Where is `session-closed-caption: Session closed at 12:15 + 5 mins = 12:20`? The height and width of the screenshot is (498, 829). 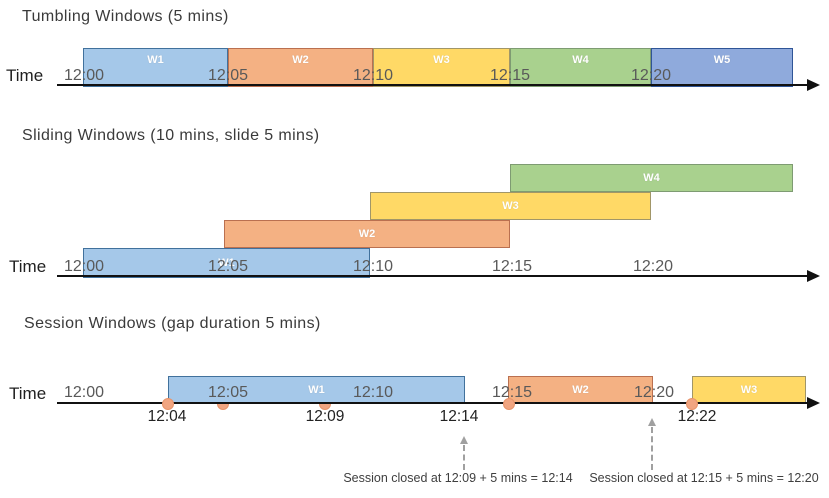
session-closed-caption: Session closed at 12:15 + 5 mins = 12:20 is located at coordinates (704, 478).